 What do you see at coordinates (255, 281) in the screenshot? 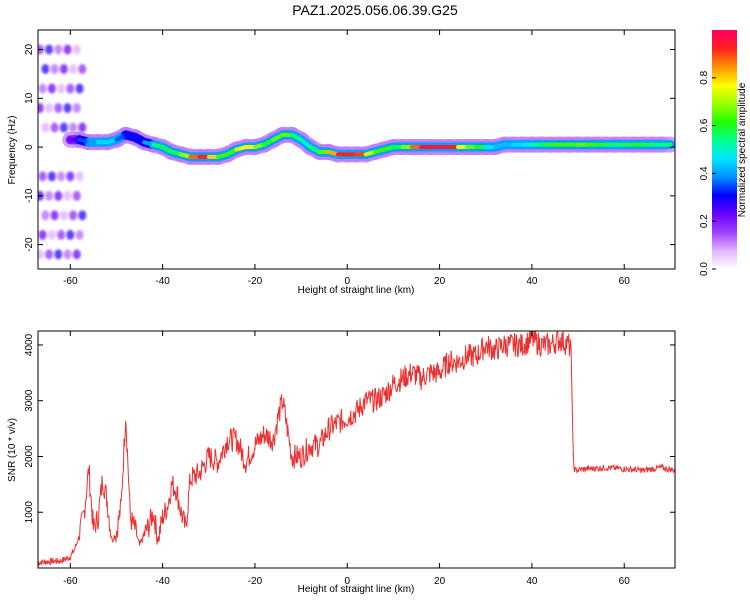
I see `spectrogram-x-tick-label: -20` at bounding box center [255, 281].